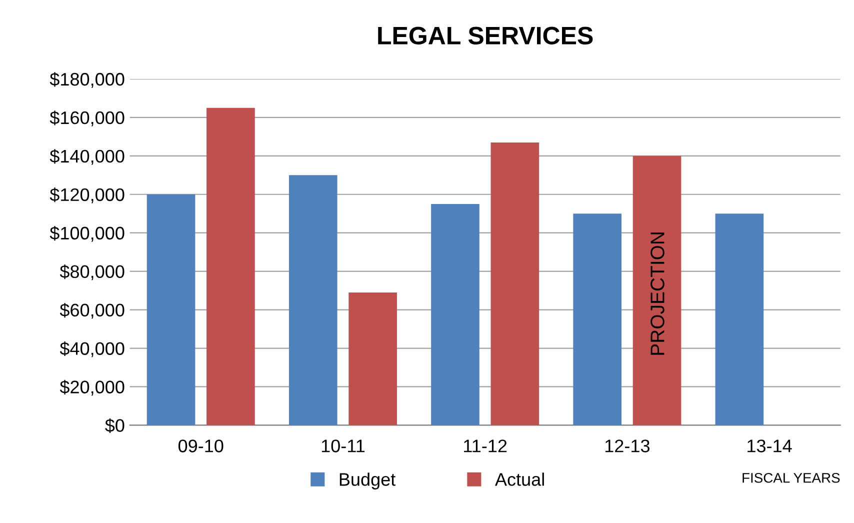 The height and width of the screenshot is (523, 854). I want to click on y-tick-label: $160,000, so click(87, 118).